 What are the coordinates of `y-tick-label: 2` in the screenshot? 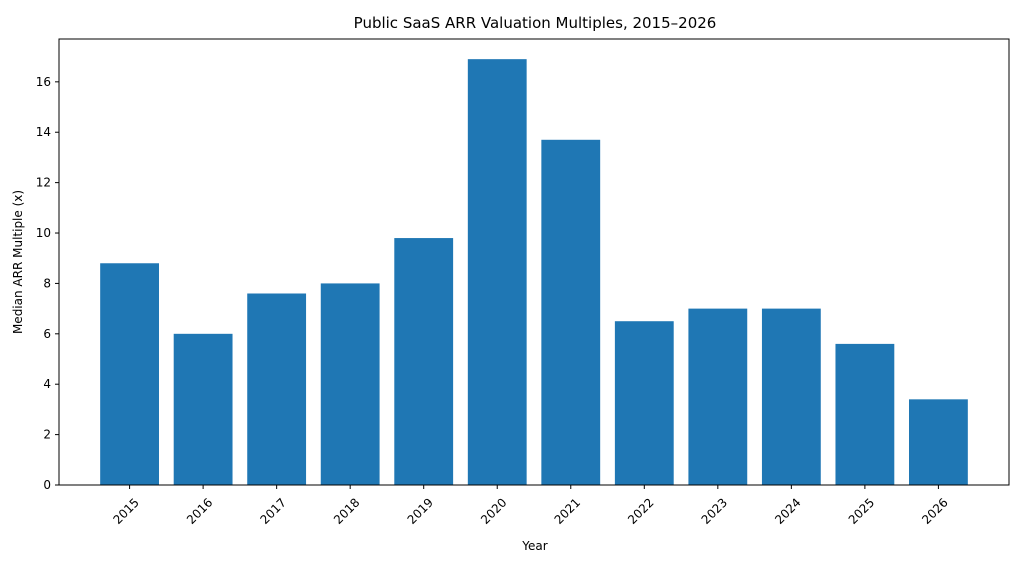 It's located at (47, 435).